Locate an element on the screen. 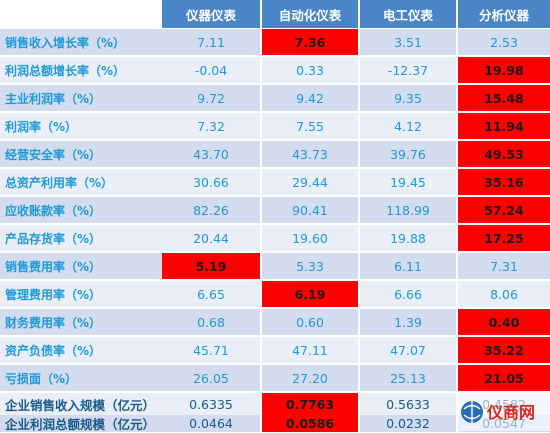 The height and width of the screenshot is (433, 550). row-label: 资产负债率（%） is located at coordinates (81, 350).